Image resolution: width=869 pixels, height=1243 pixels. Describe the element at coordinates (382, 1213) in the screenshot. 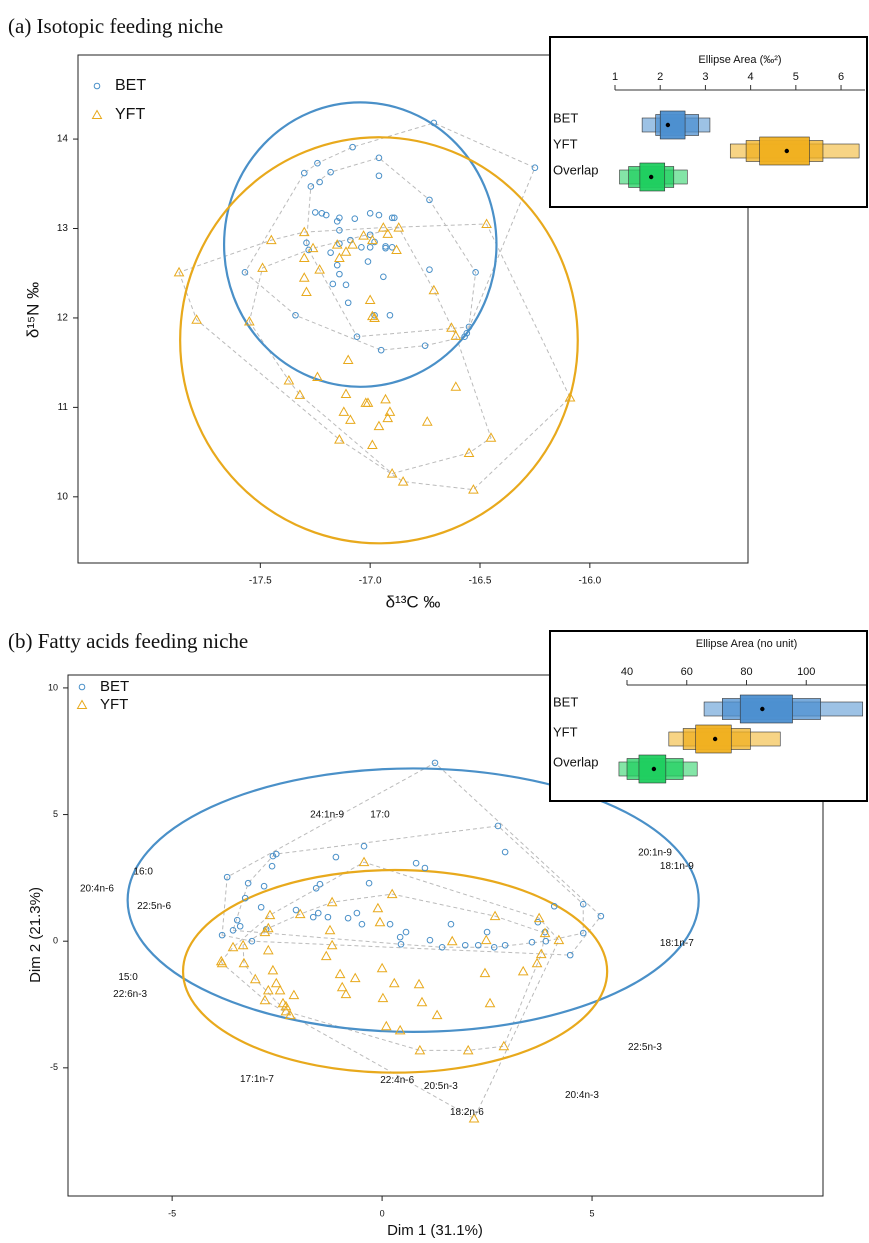

I see `x-tick-label: 0` at that location.